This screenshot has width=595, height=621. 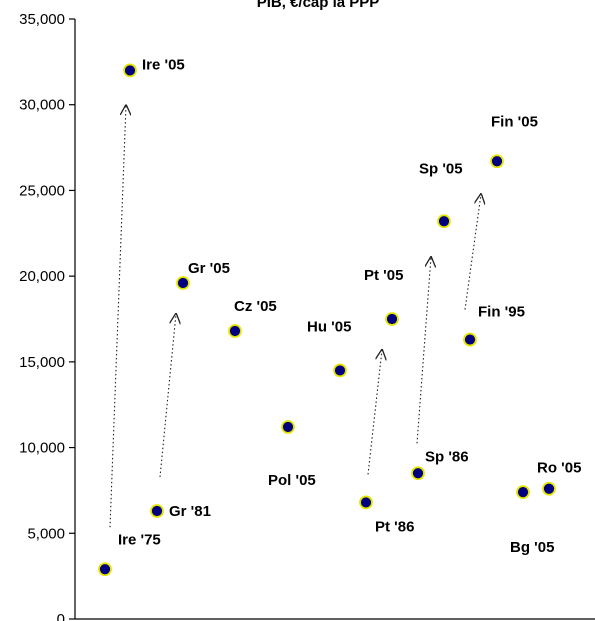 What do you see at coordinates (46, 533) in the screenshot?
I see `y-tick-label: 5,000` at bounding box center [46, 533].